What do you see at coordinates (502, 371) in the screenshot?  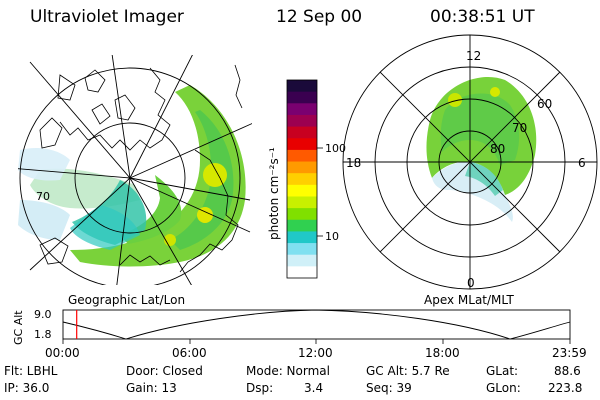 I see `glat-label: GLat:` at bounding box center [502, 371].